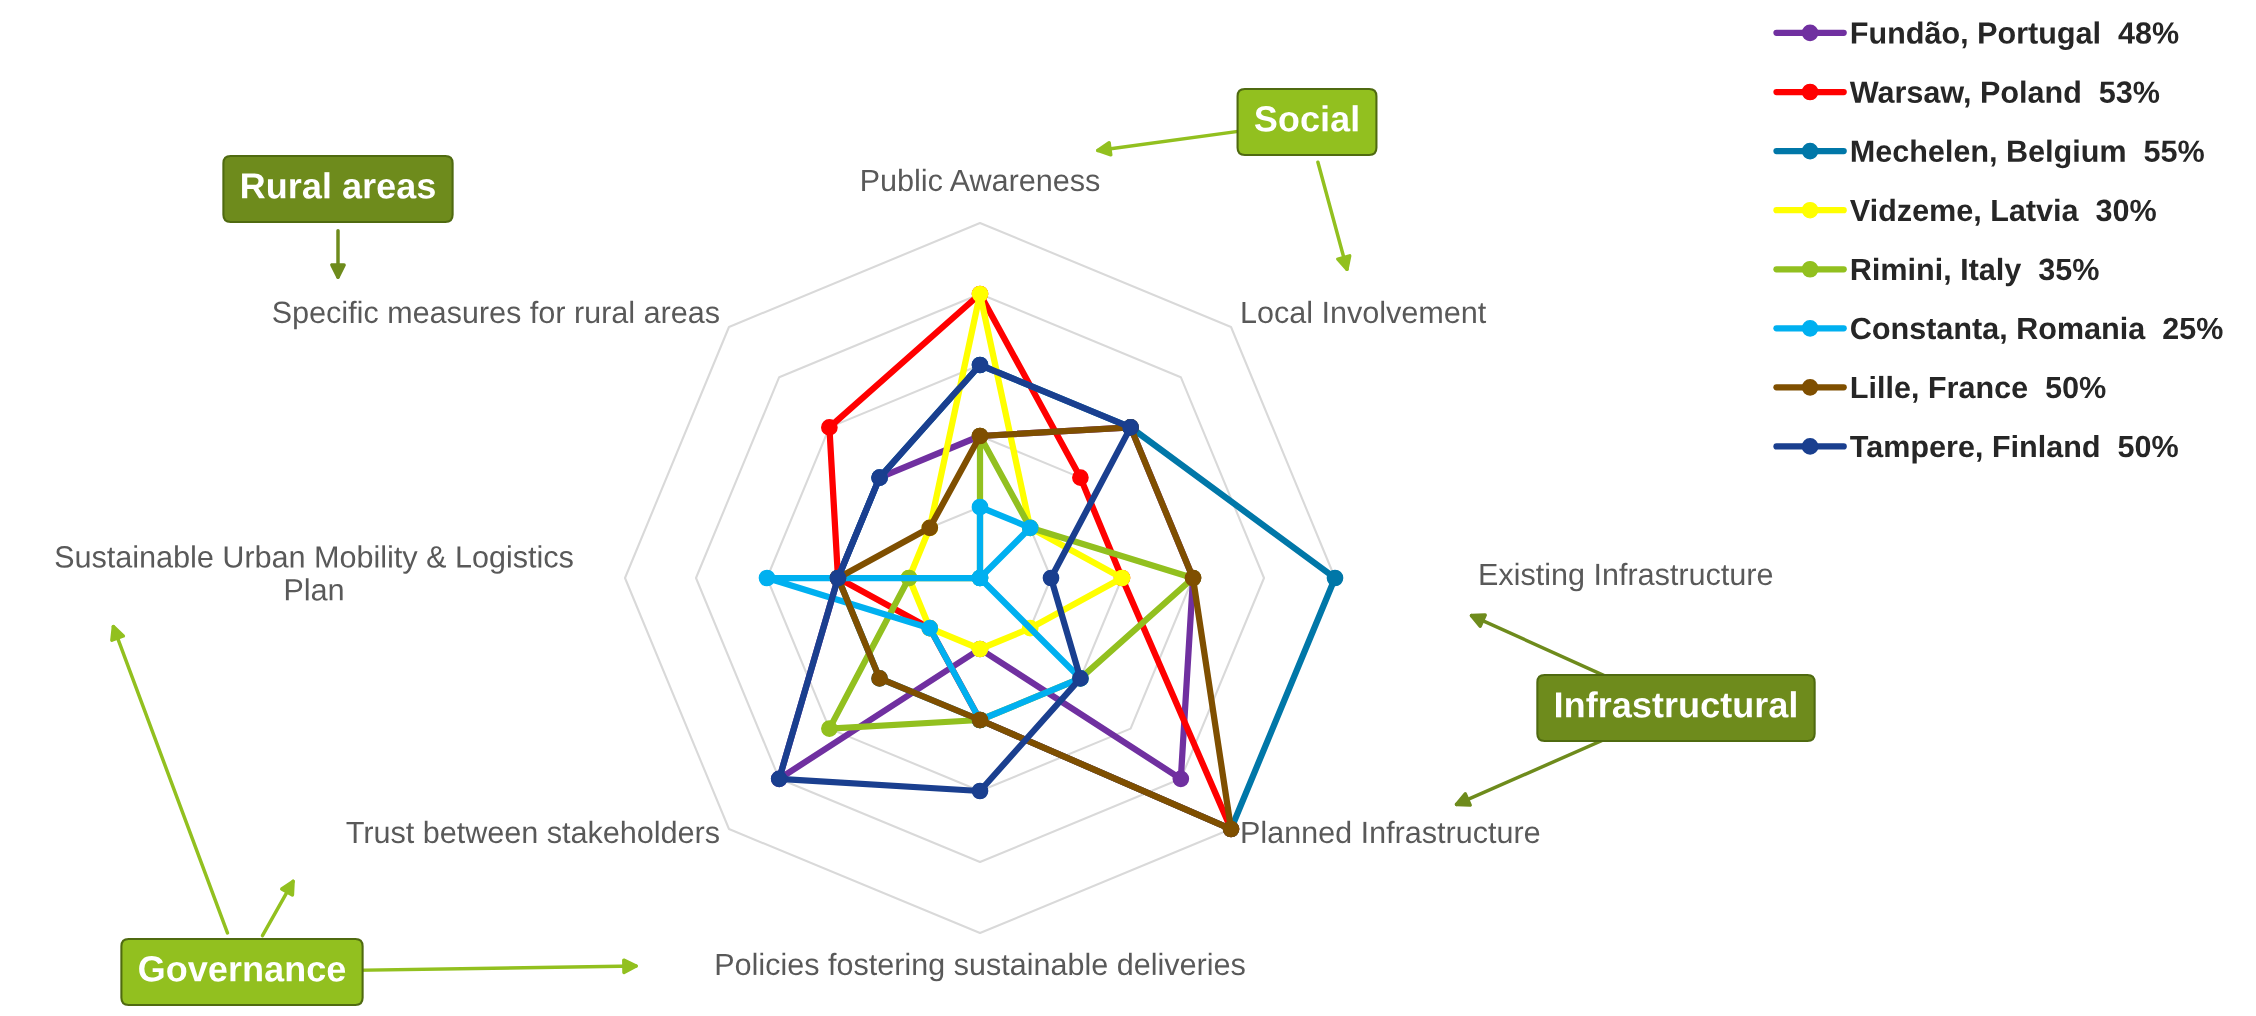 This screenshot has height=1016, width=2256. I want to click on text: Infrastructural, so click(1676, 704).